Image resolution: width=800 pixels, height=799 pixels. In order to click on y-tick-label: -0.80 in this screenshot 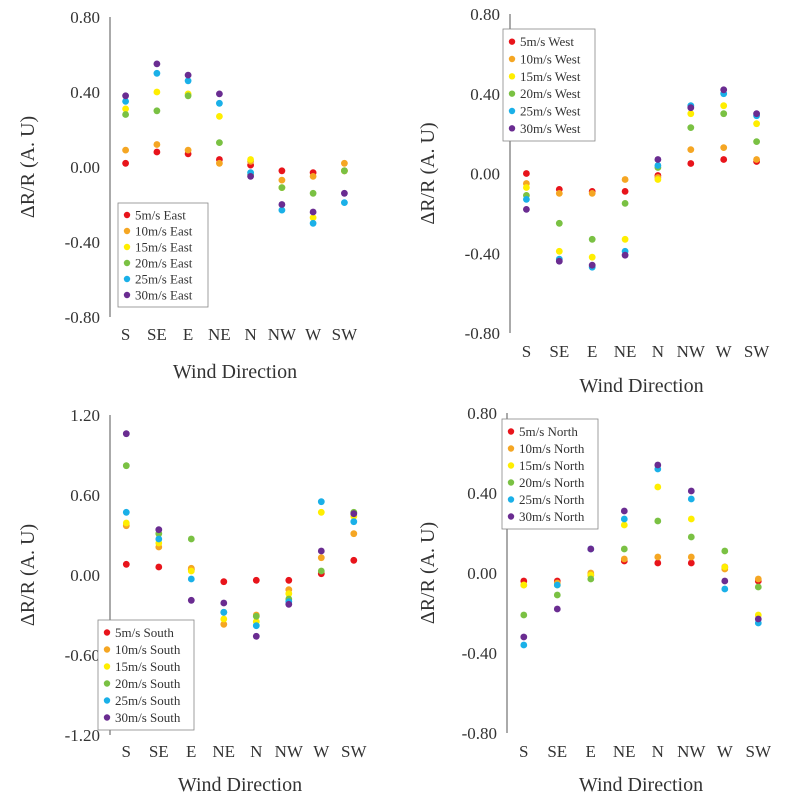, I will do `click(479, 733)`.